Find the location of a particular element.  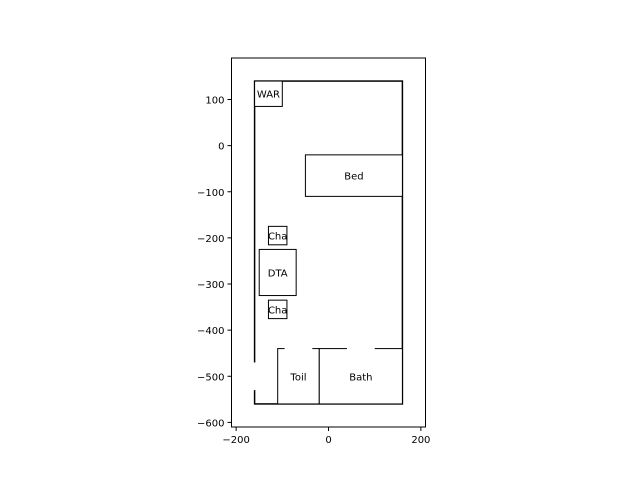

toilet-label: Toil is located at coordinates (297, 377).